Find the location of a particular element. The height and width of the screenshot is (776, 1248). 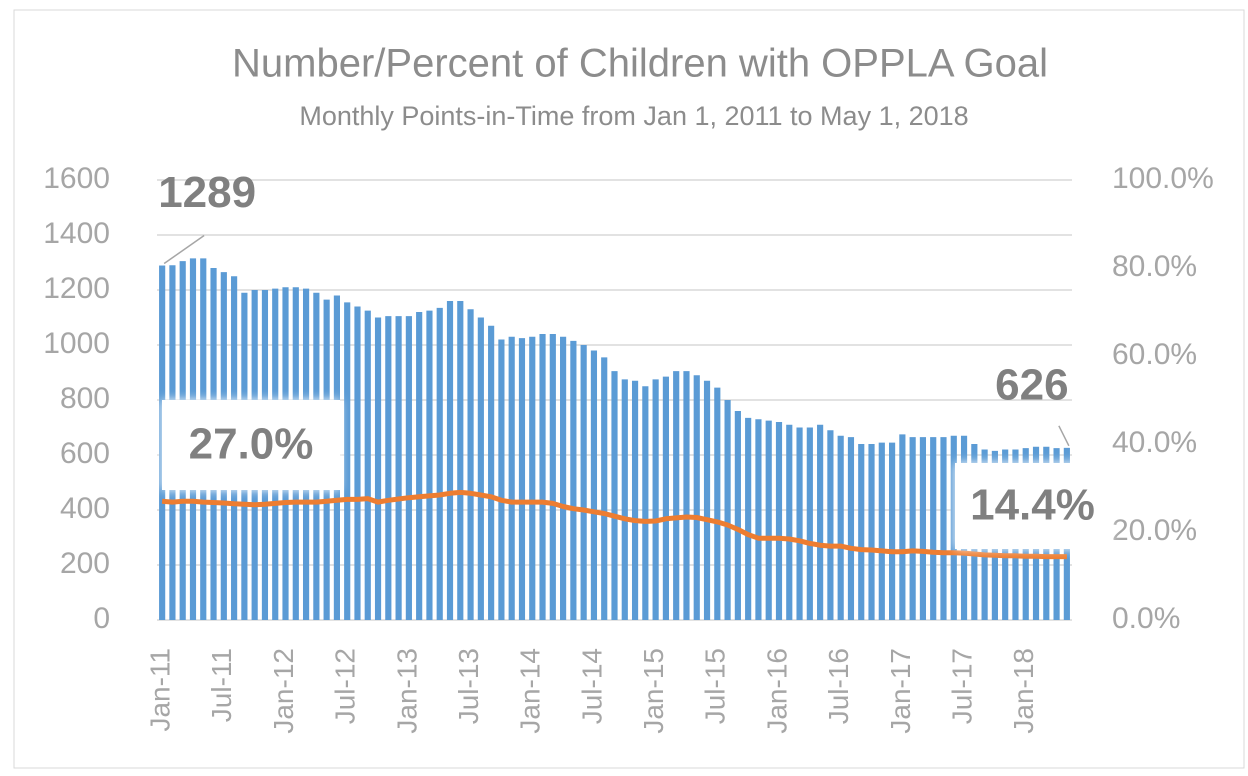

y-tick-label: 1200 is located at coordinates (76, 288).